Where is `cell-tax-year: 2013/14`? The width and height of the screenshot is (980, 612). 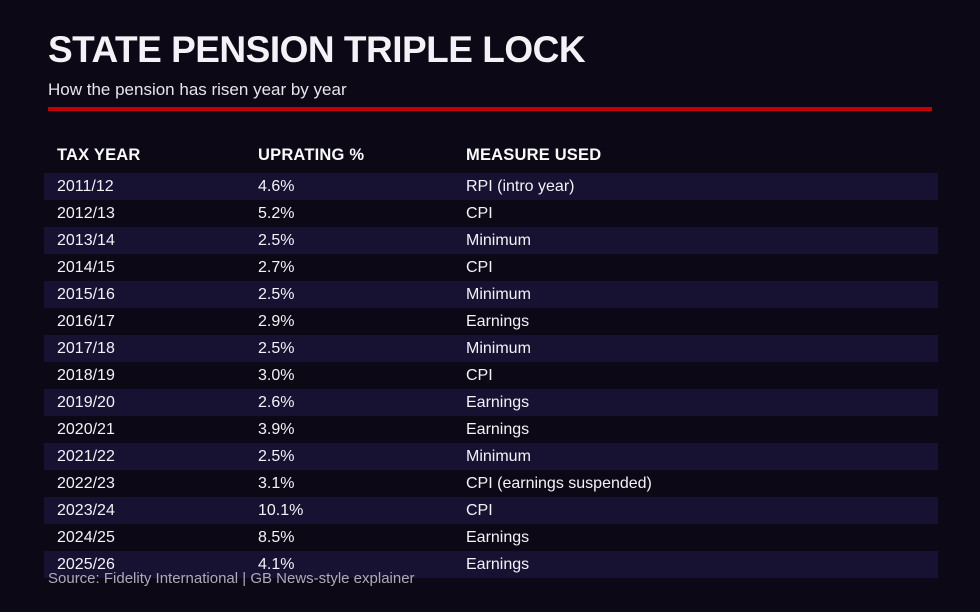 cell-tax-year: 2013/14 is located at coordinates (86, 240).